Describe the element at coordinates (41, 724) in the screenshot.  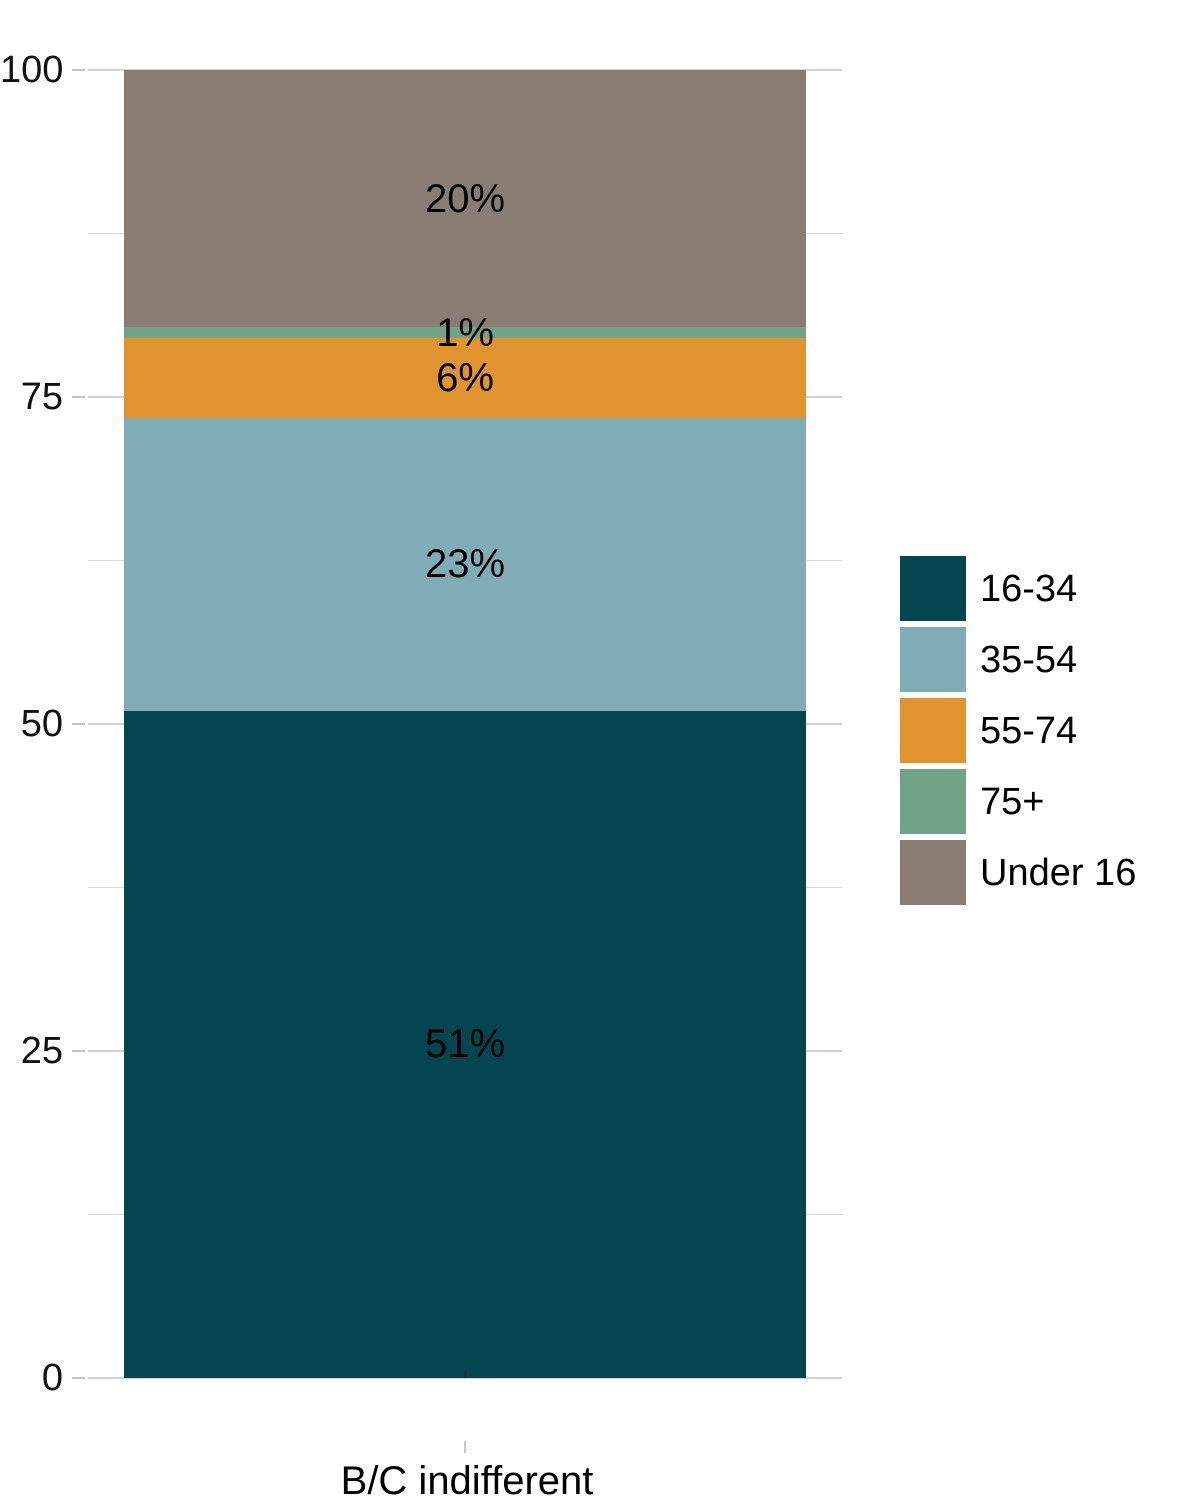
I see `y-axis-tick-label: 50` at that location.